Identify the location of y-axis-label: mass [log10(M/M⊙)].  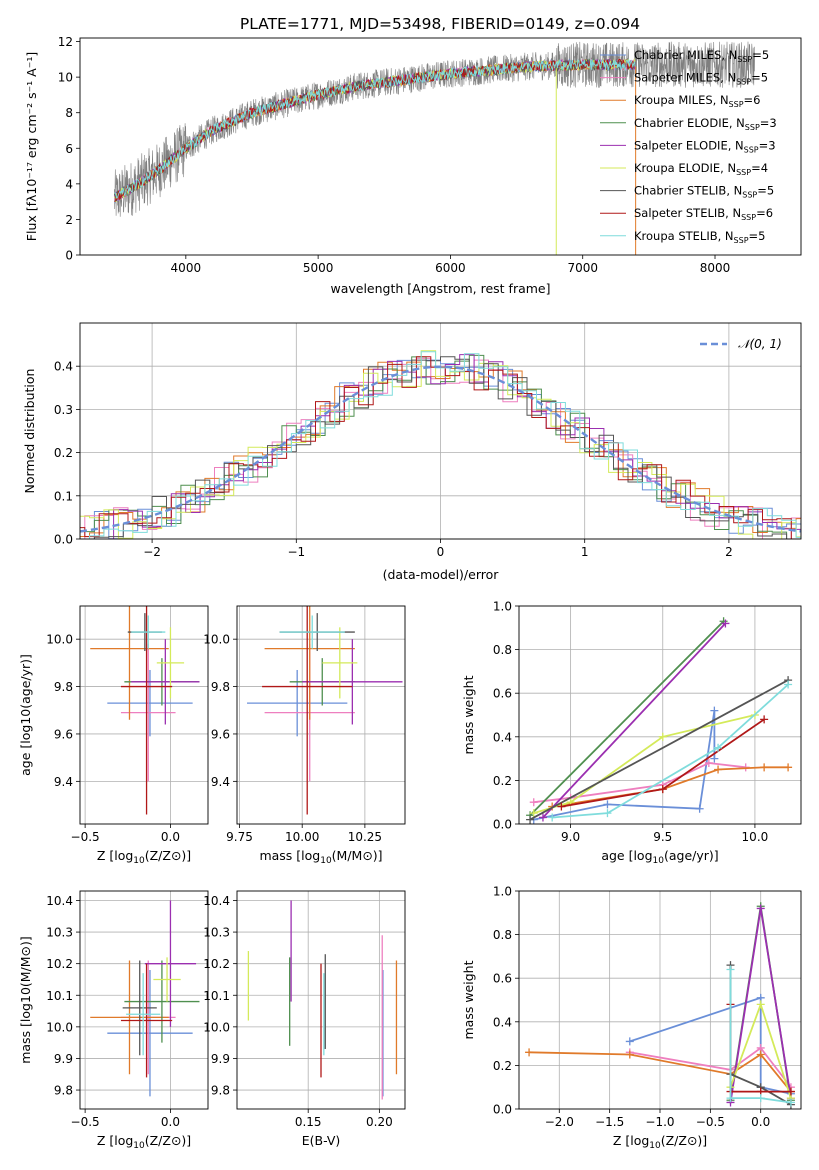
(25, 1000).